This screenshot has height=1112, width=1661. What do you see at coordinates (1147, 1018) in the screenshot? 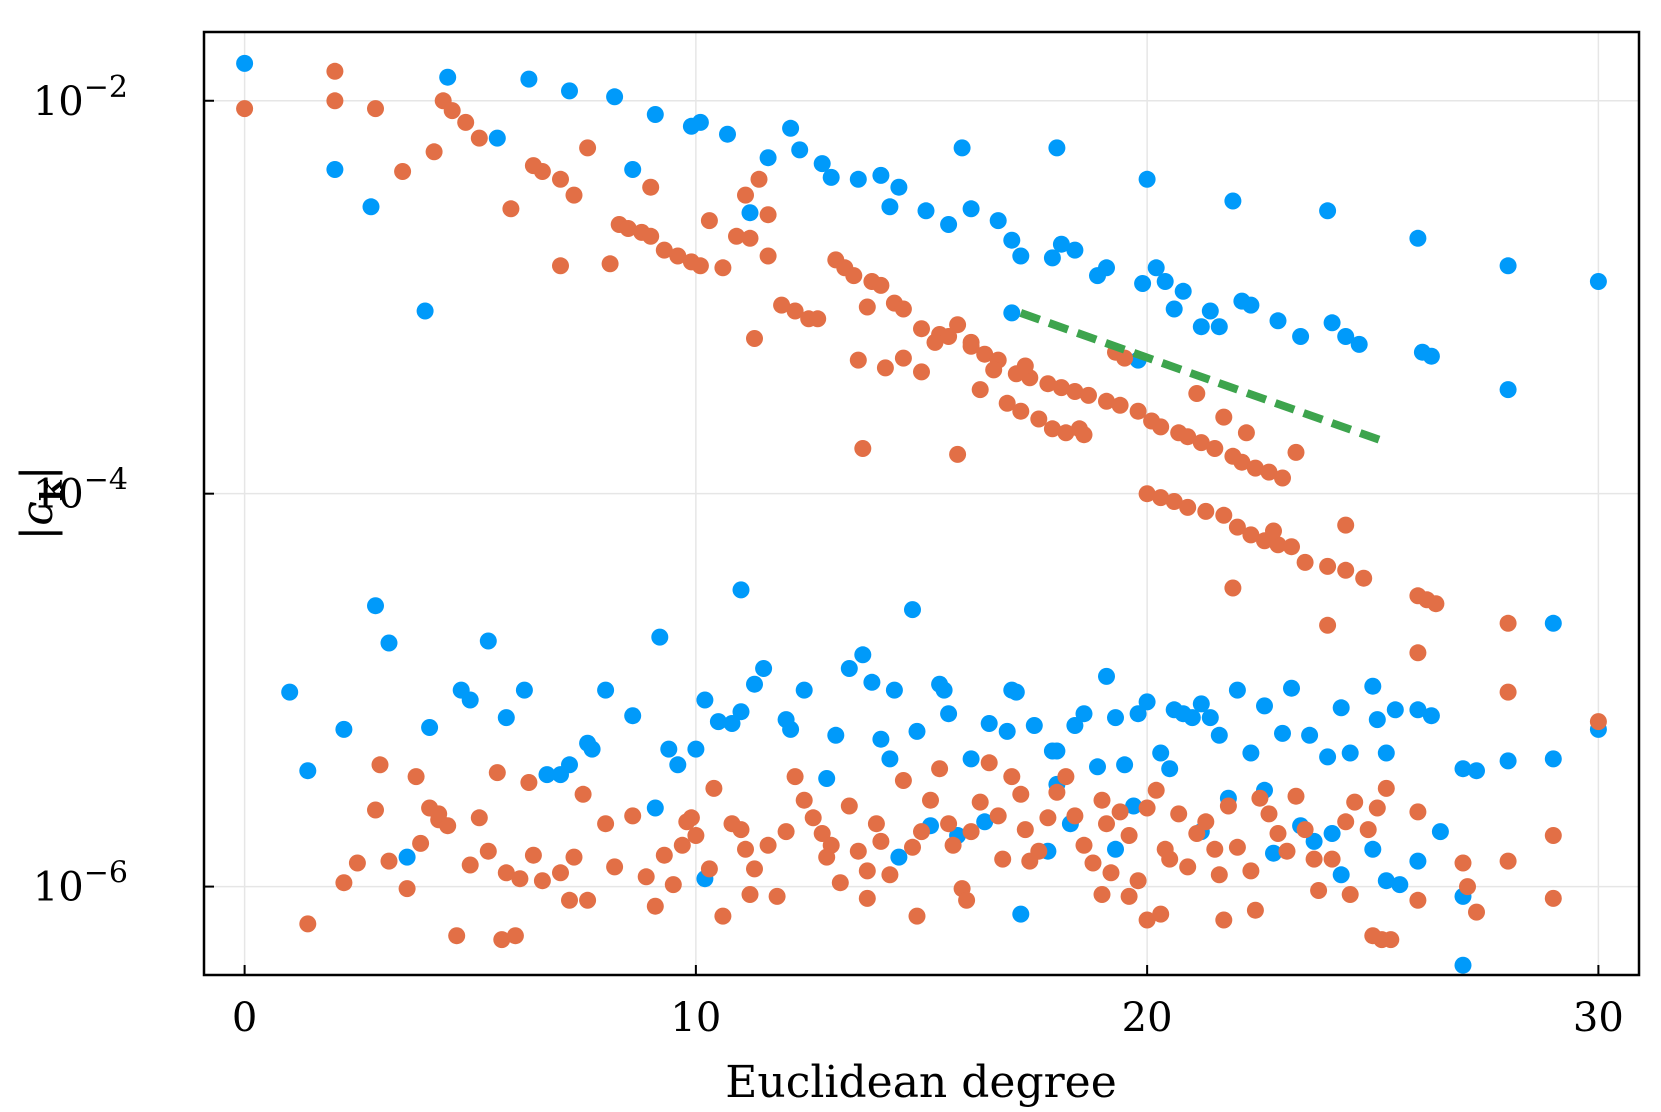
I see `x-tick-label: 20` at bounding box center [1147, 1018].